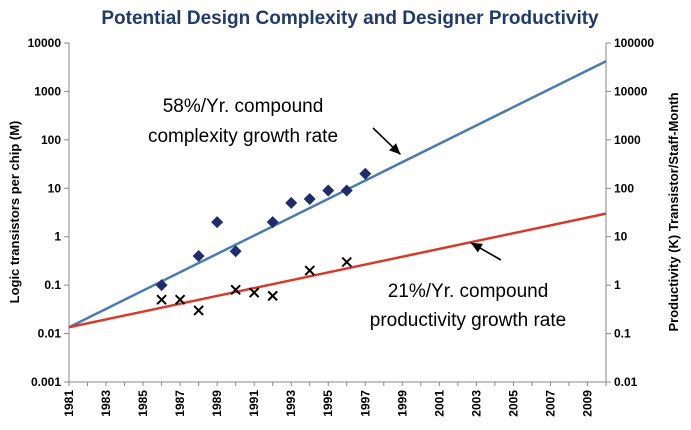  I want to click on x-tick-label: 1985, so click(143, 403).